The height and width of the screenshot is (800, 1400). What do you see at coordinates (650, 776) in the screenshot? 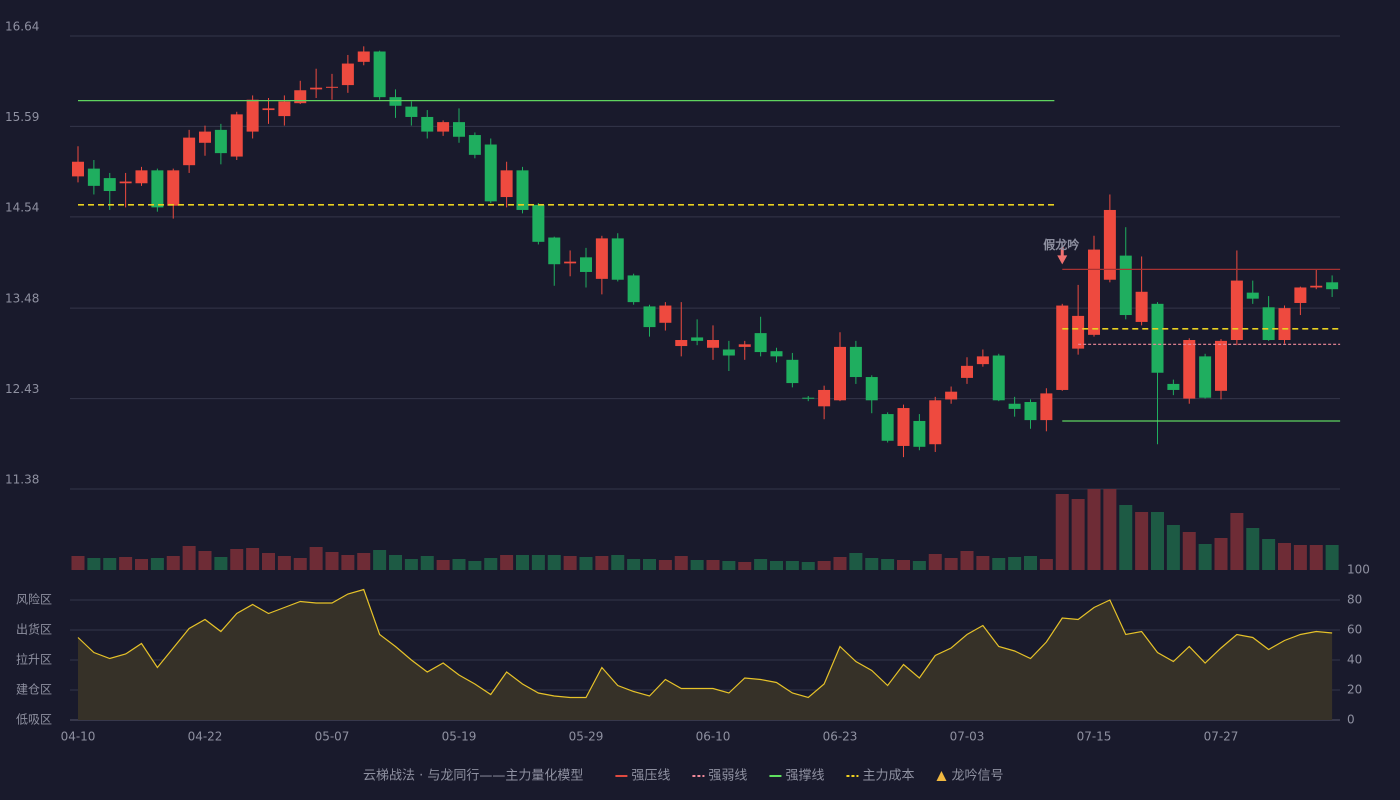
I see `legend-label: 强压线` at bounding box center [650, 776].